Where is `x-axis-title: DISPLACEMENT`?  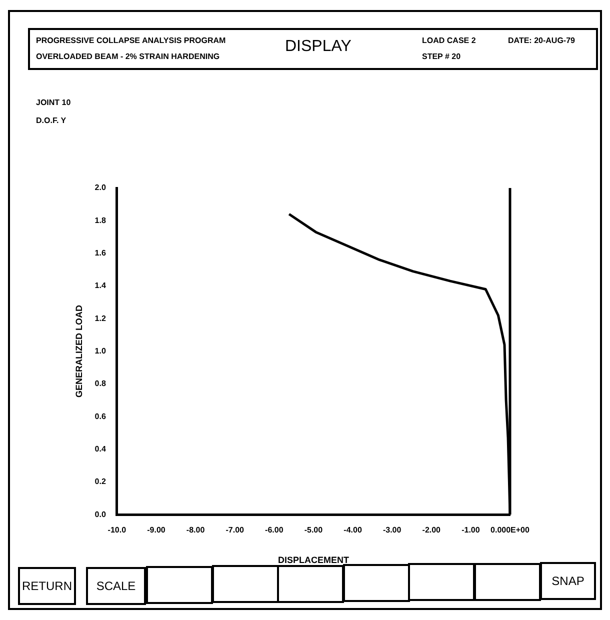
x-axis-title: DISPLACEMENT is located at coordinates (314, 560).